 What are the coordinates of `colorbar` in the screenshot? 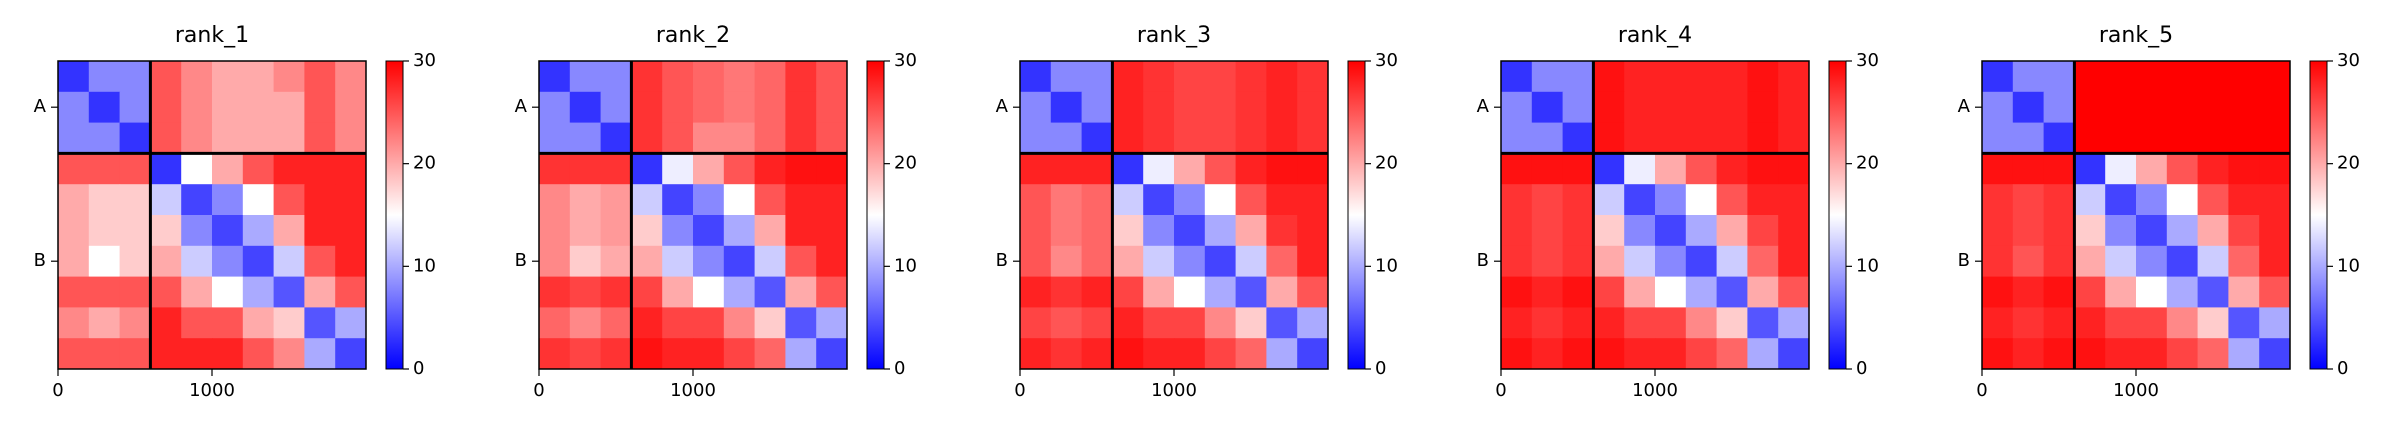 It's located at (1837, 215).